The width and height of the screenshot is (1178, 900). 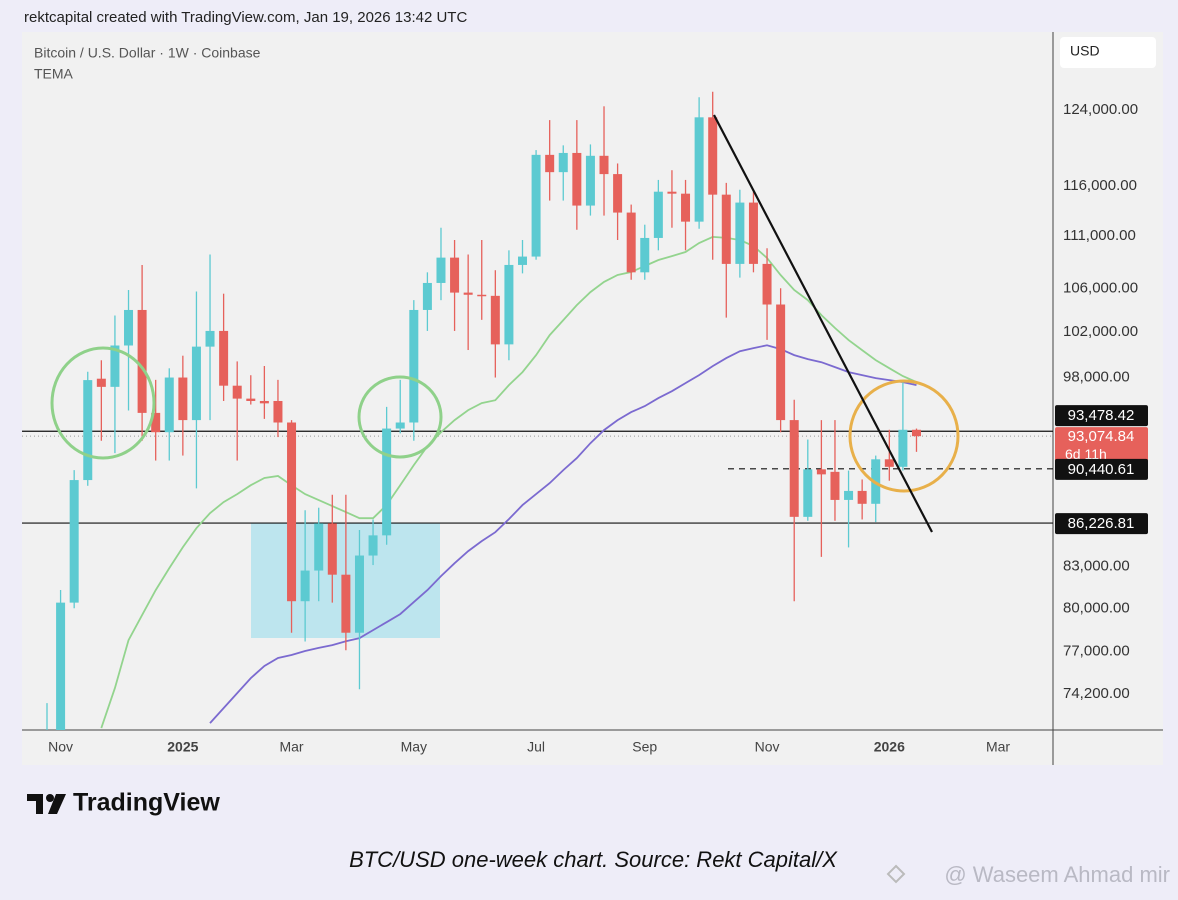 I want to click on trendline, so click(x=823, y=323).